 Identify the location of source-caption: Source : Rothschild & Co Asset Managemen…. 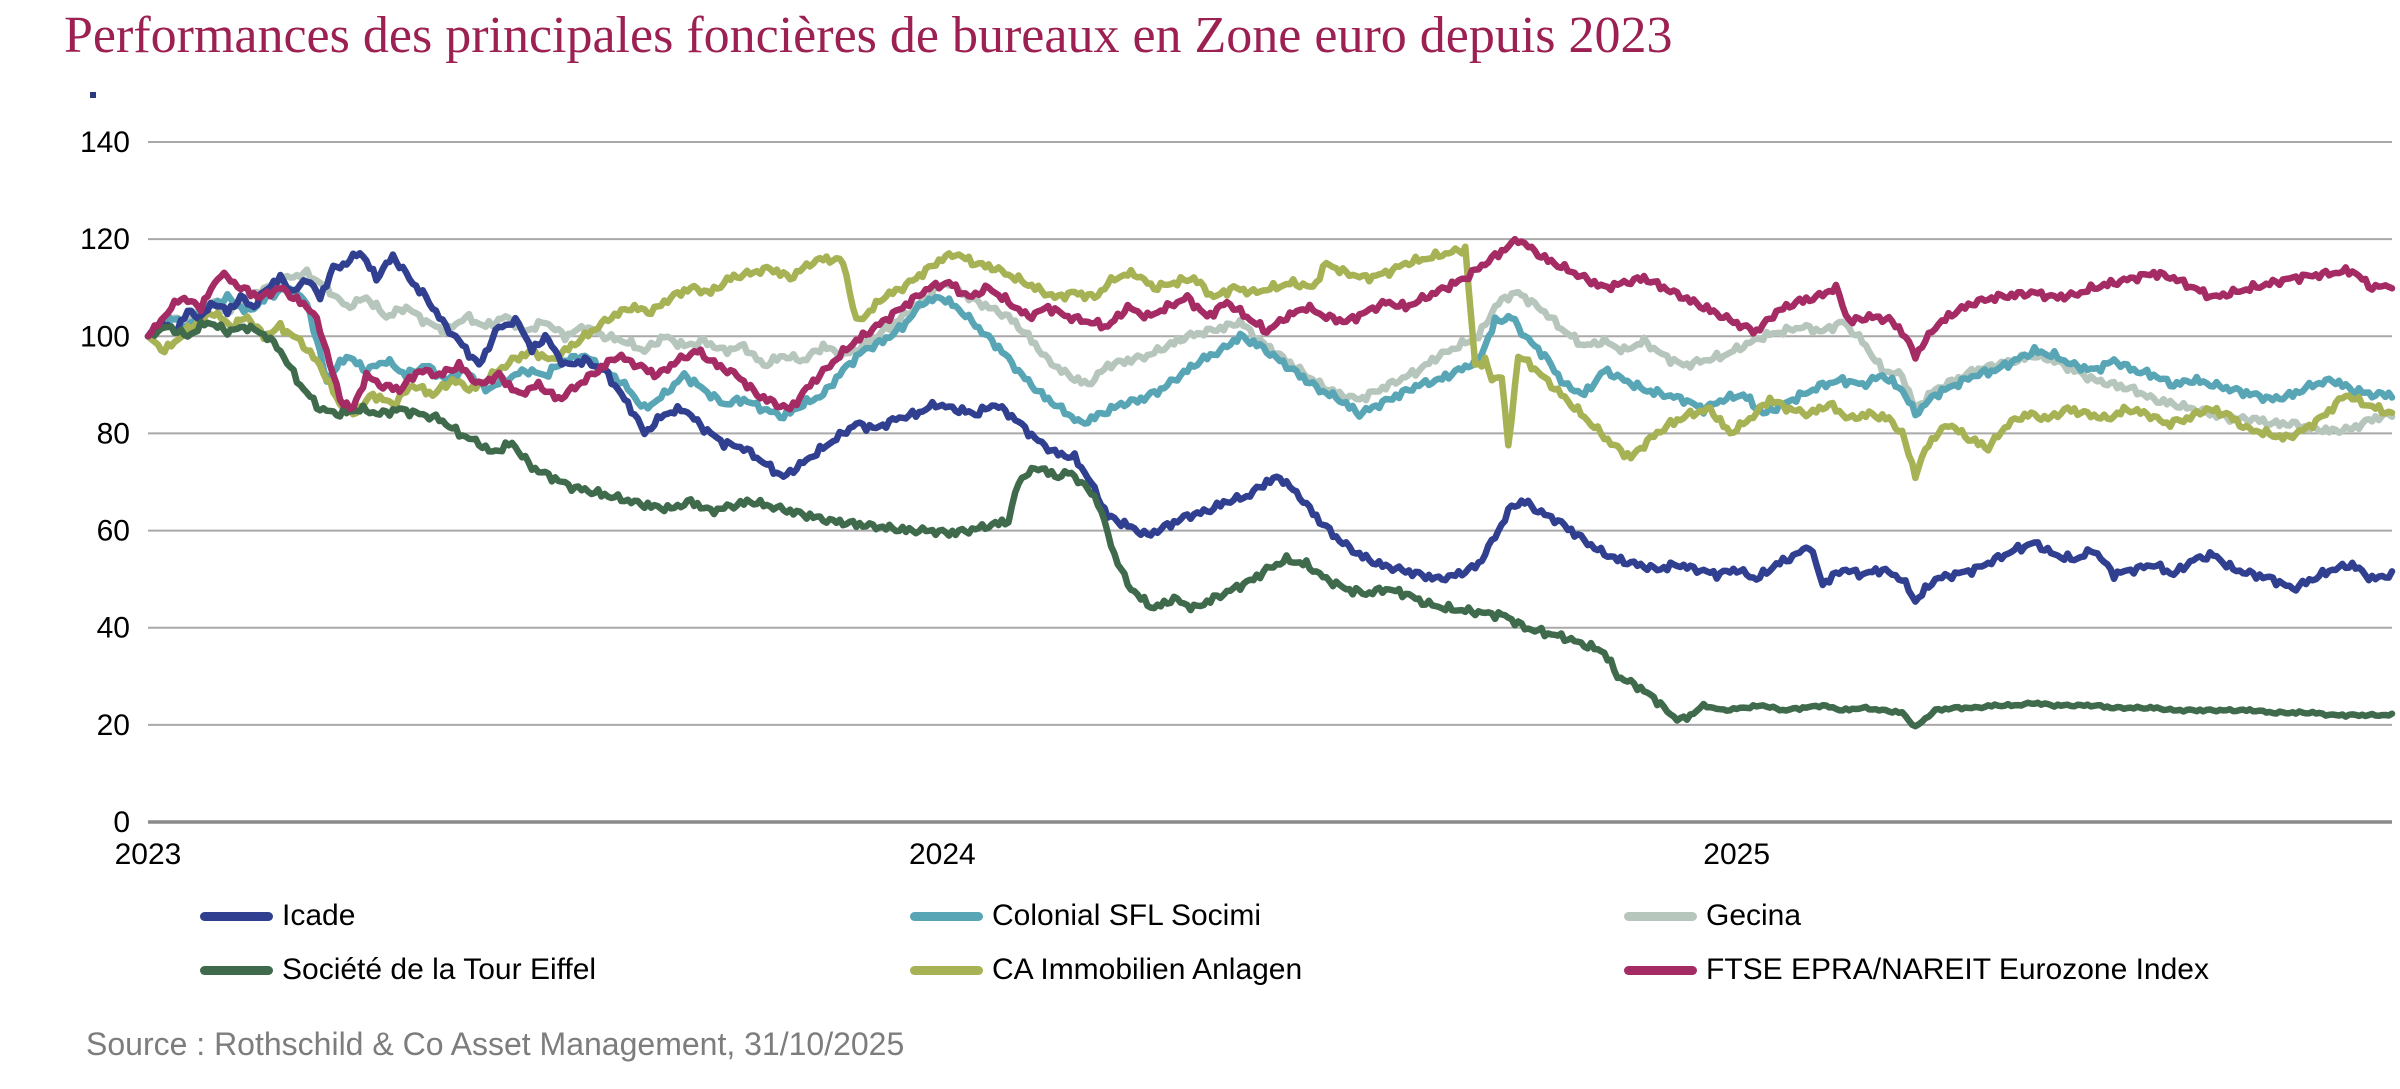
(495, 1044).